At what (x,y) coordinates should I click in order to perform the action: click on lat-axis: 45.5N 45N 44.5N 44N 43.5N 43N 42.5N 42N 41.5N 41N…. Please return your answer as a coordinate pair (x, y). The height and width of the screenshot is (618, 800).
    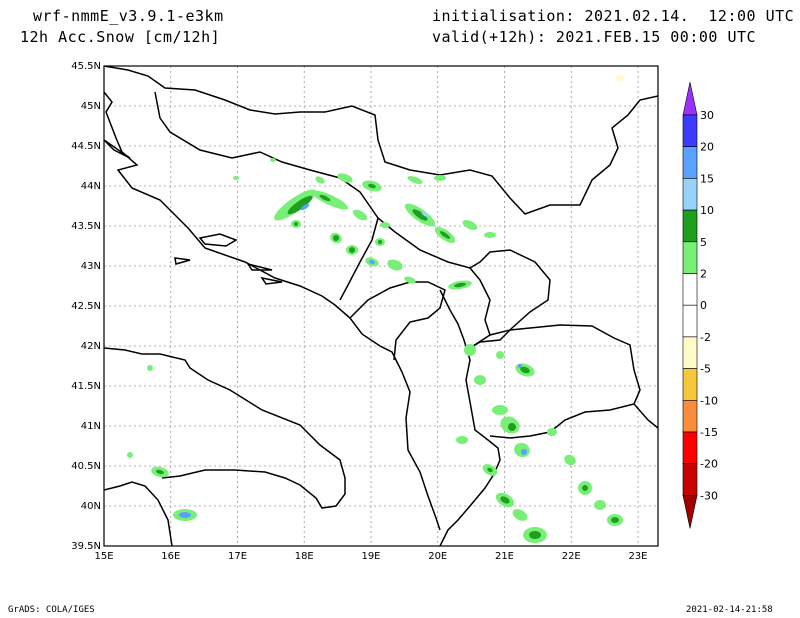
    Looking at the image, I should click on (86, 306).